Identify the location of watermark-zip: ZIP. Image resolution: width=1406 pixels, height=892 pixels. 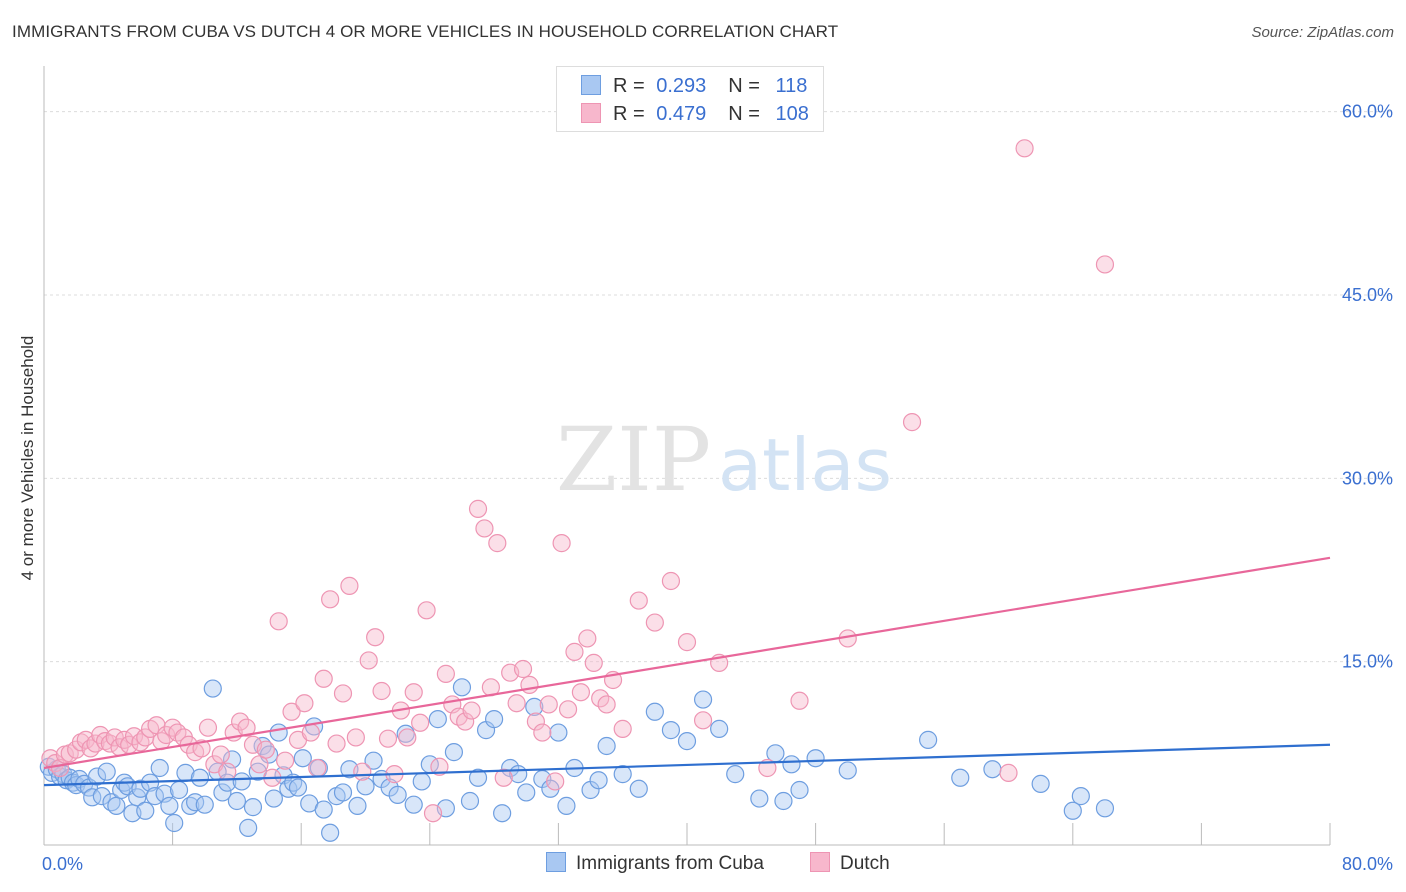
(633, 459).